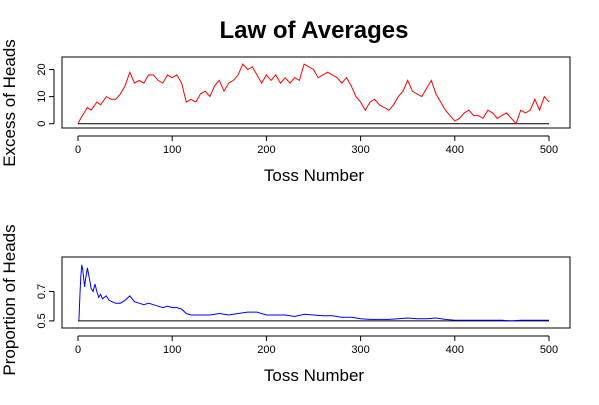 The height and width of the screenshot is (405, 599). I want to click on proportion-heads-y-axis-title: Proportion of Heads, so click(9, 299).